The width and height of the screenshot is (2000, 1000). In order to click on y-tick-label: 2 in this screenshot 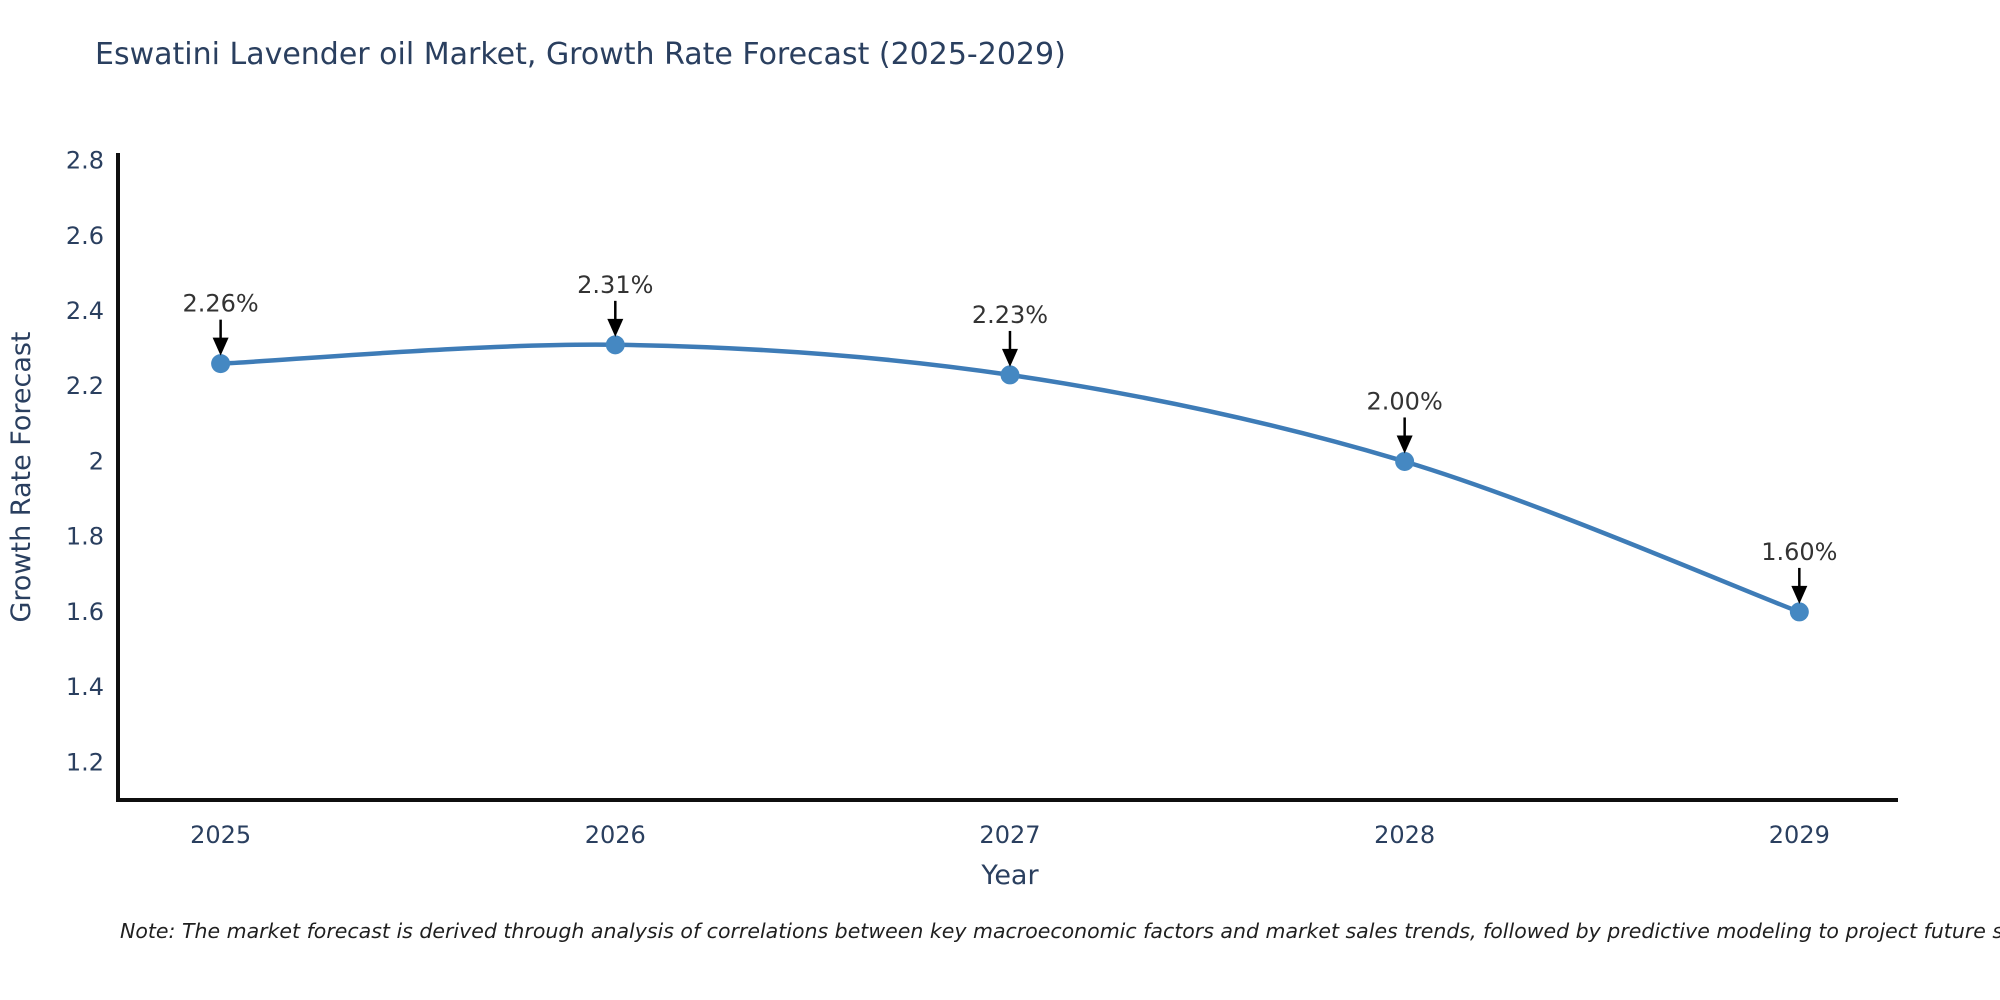, I will do `click(96, 461)`.